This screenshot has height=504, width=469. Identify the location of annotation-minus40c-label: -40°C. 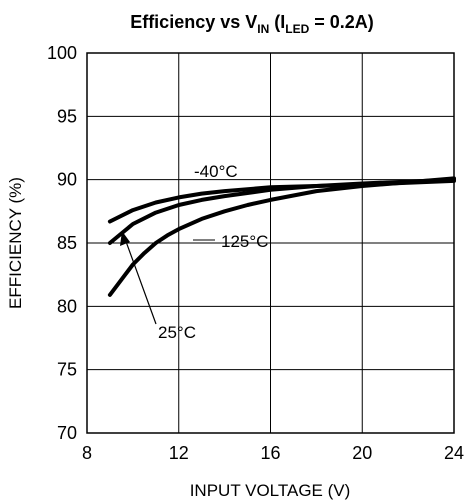
(216, 171).